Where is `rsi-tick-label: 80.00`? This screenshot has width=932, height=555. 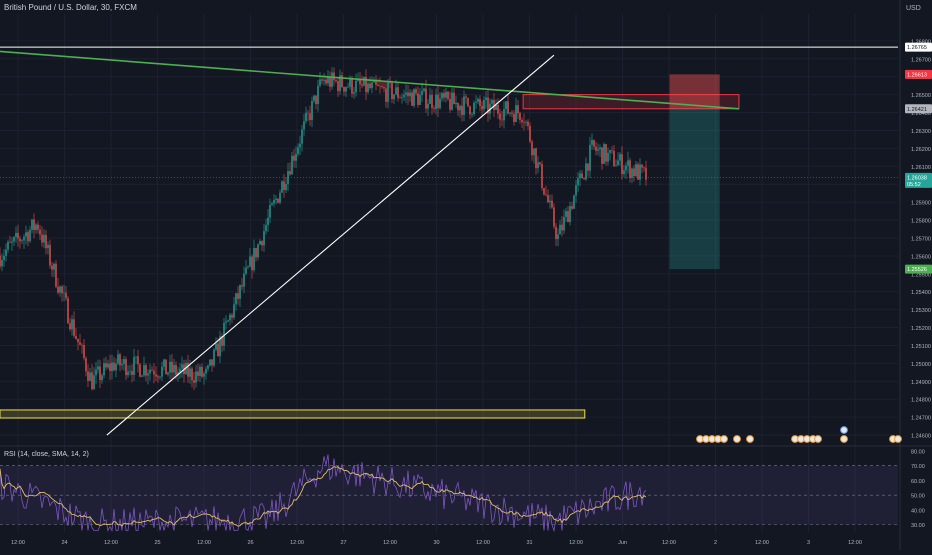 rsi-tick-label: 80.00 is located at coordinates (918, 452).